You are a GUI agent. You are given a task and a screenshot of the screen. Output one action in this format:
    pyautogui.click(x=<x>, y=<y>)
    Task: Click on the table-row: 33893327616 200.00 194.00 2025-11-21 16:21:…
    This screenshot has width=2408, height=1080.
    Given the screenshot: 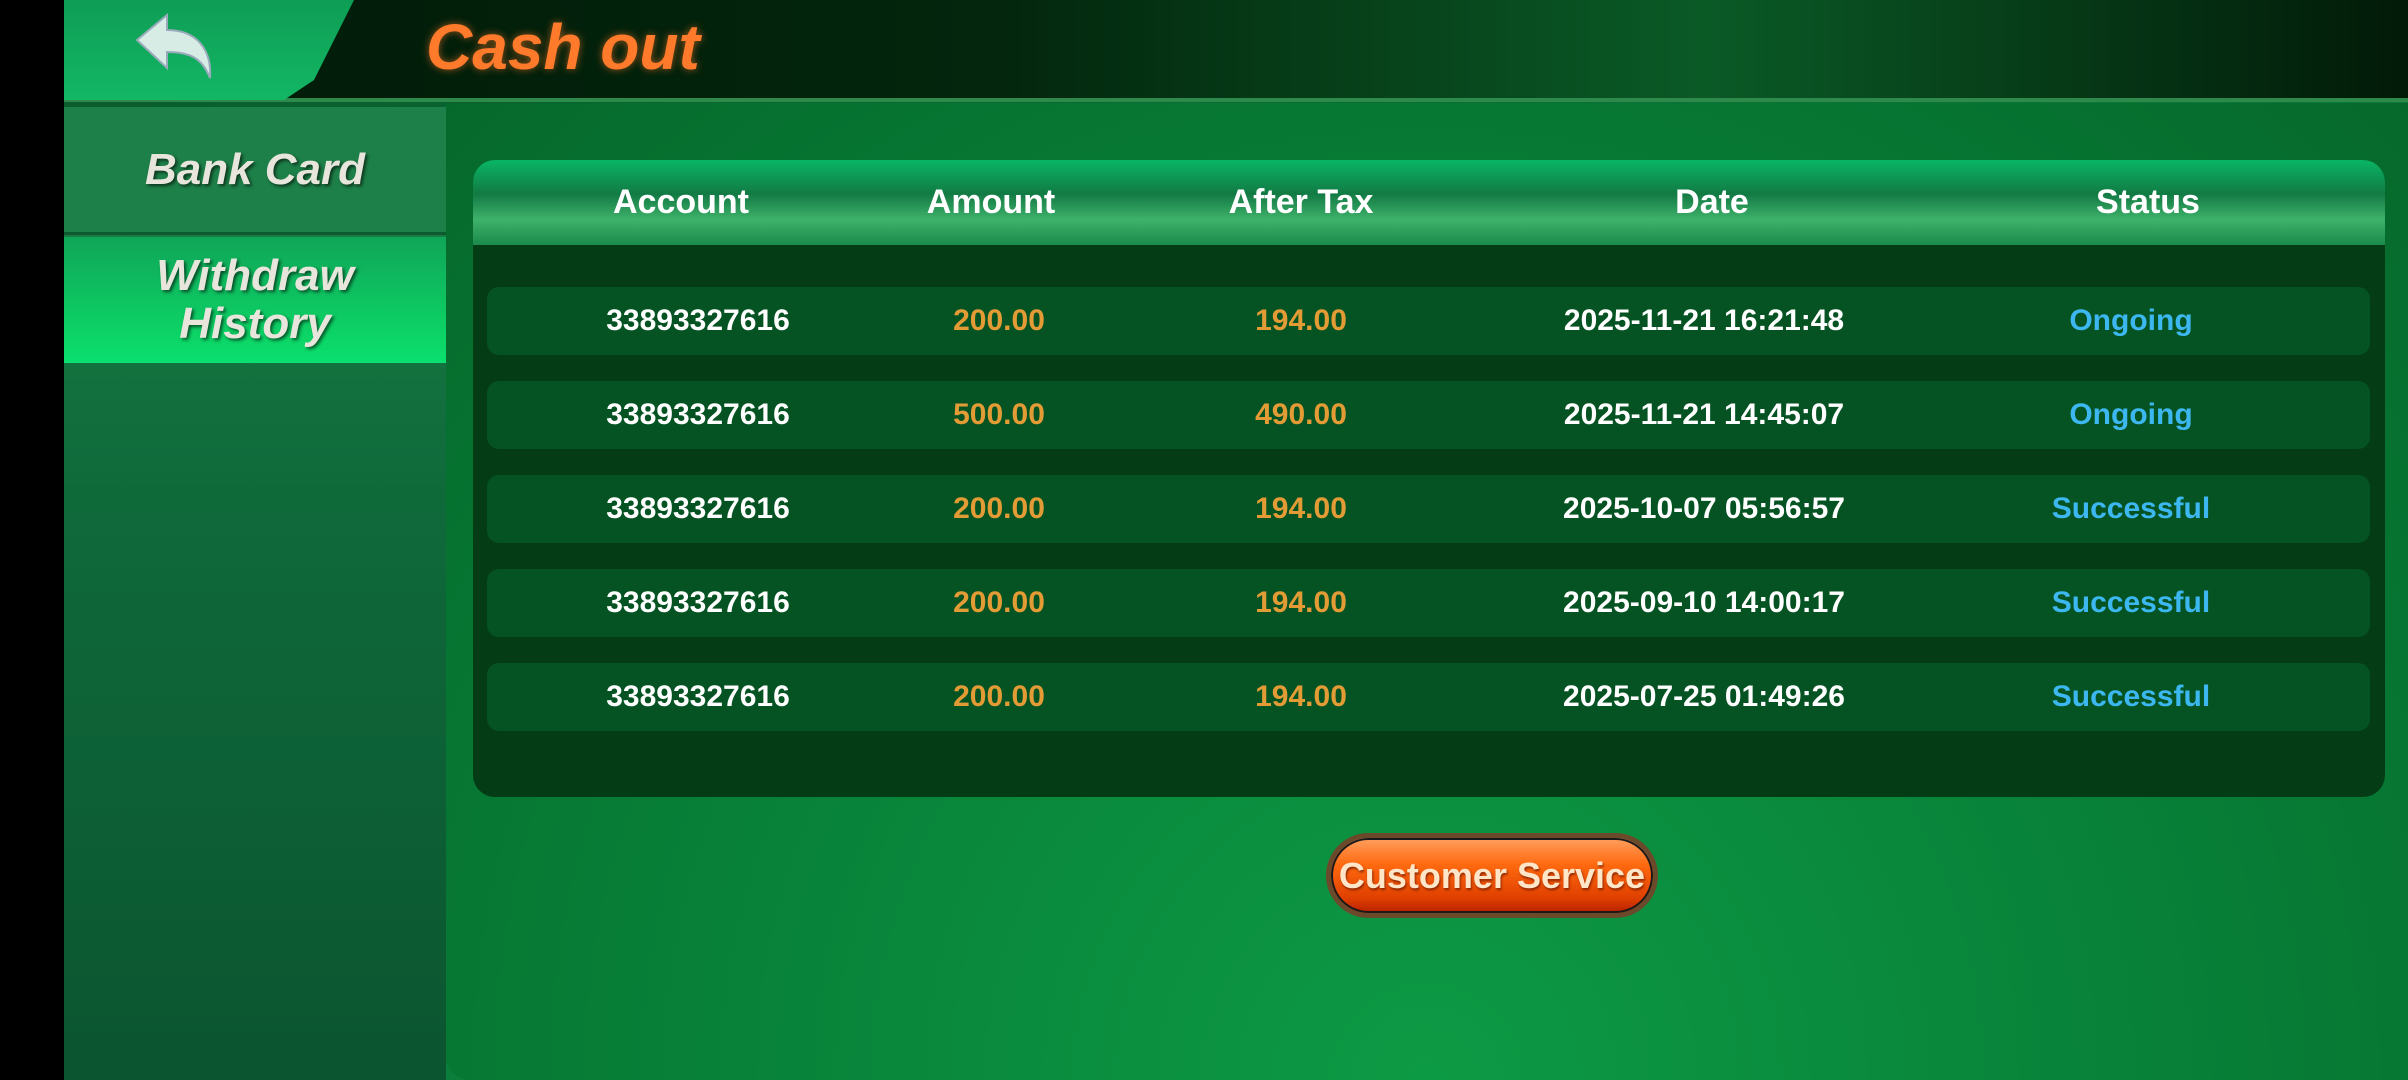 What is the action you would take?
    pyautogui.click(x=1428, y=321)
    